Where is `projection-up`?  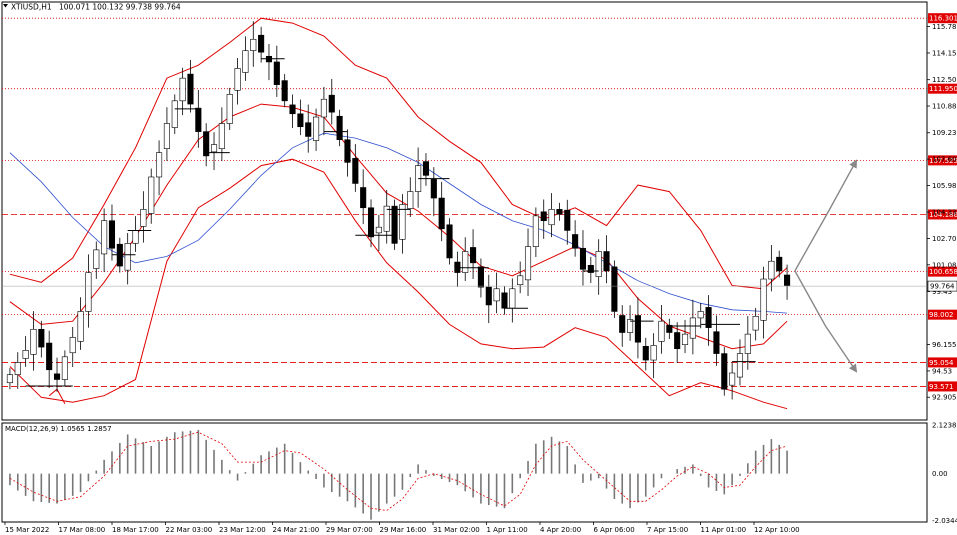
projection-up is located at coordinates (826, 215).